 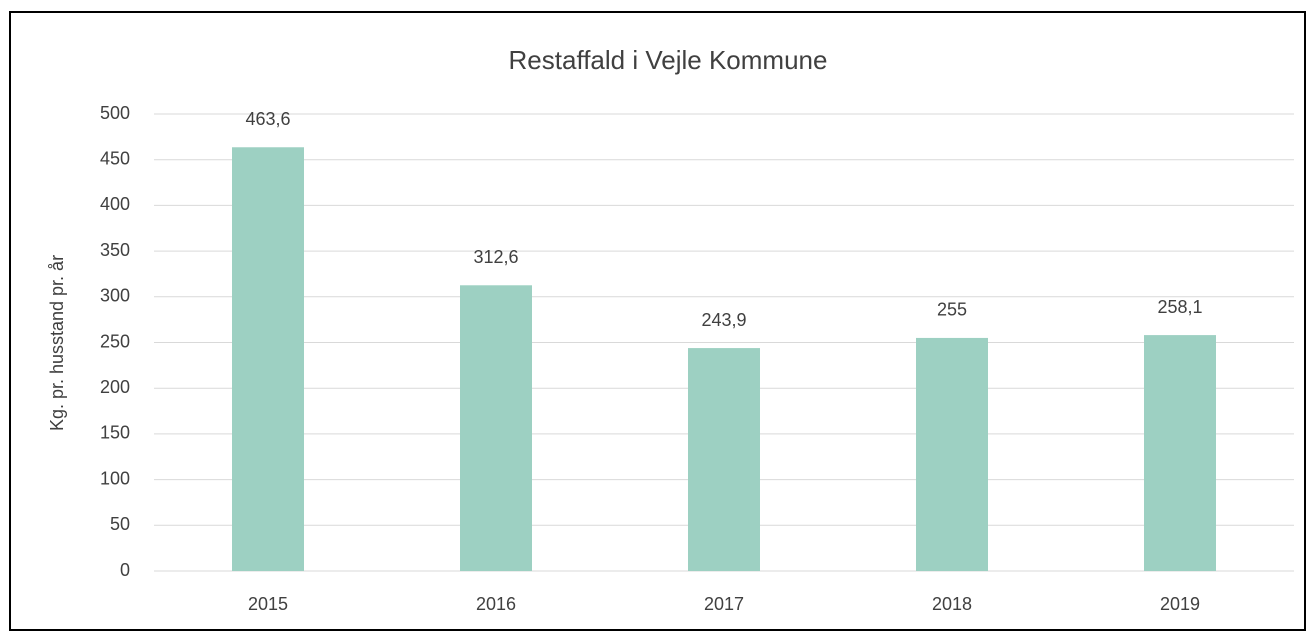 I want to click on data-label: 255, so click(x=952, y=310).